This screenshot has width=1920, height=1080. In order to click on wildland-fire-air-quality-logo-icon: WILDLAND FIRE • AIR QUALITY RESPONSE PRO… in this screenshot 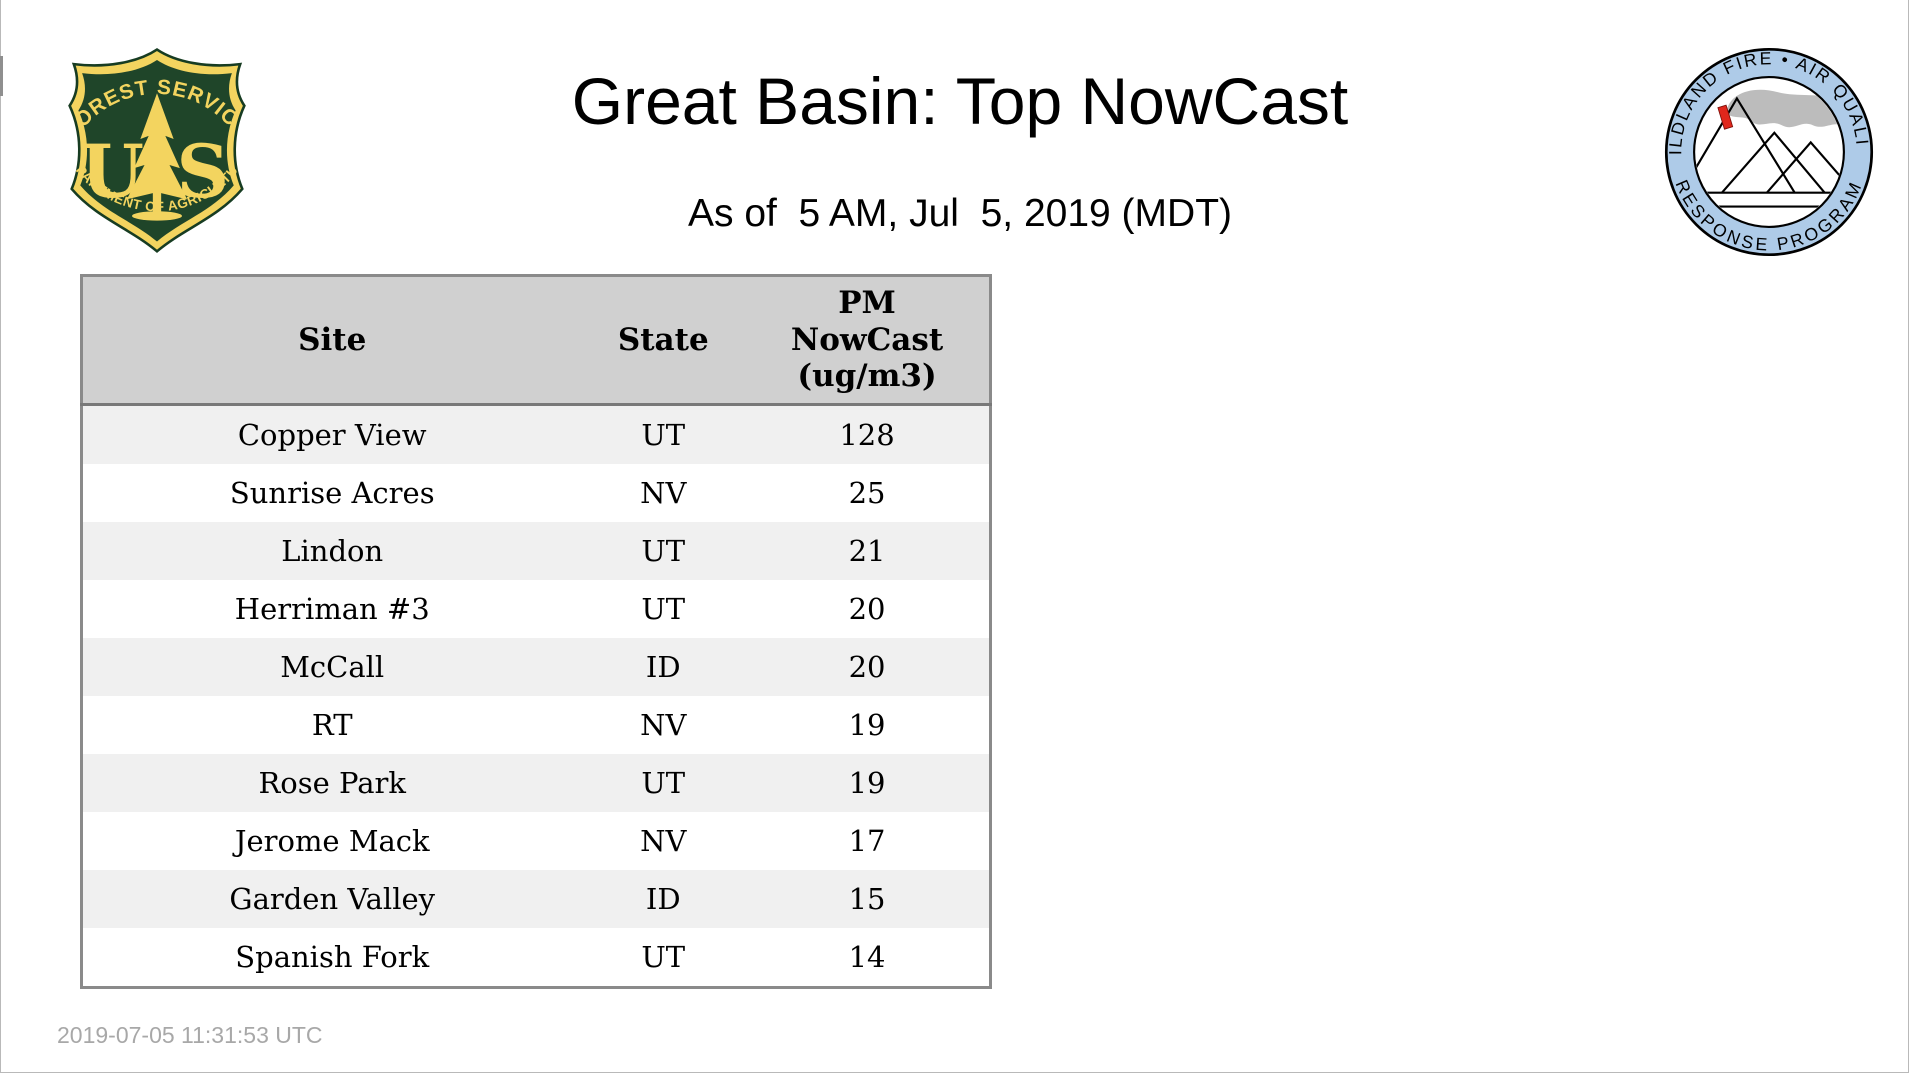, I will do `click(1768, 151)`.